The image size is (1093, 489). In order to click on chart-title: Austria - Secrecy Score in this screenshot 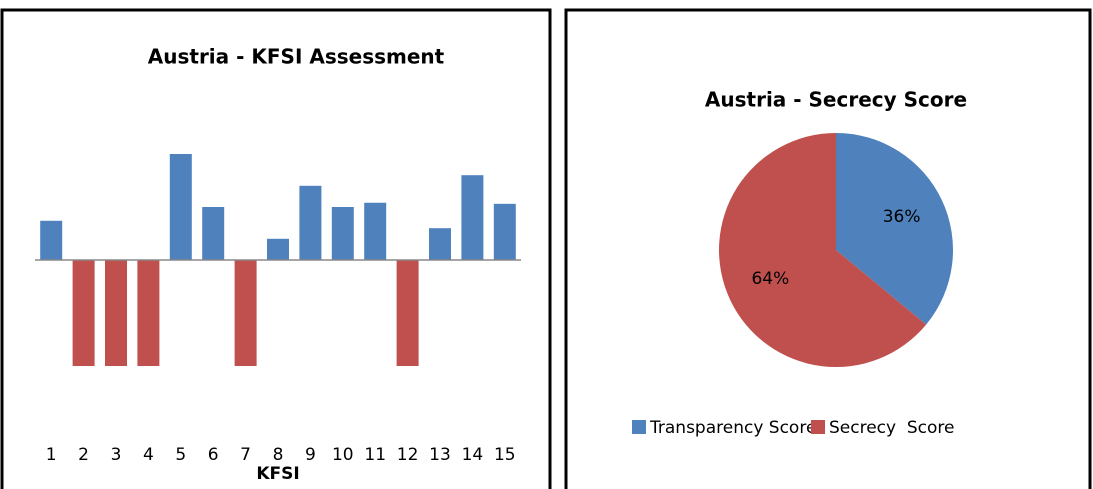, I will do `click(836, 100)`.